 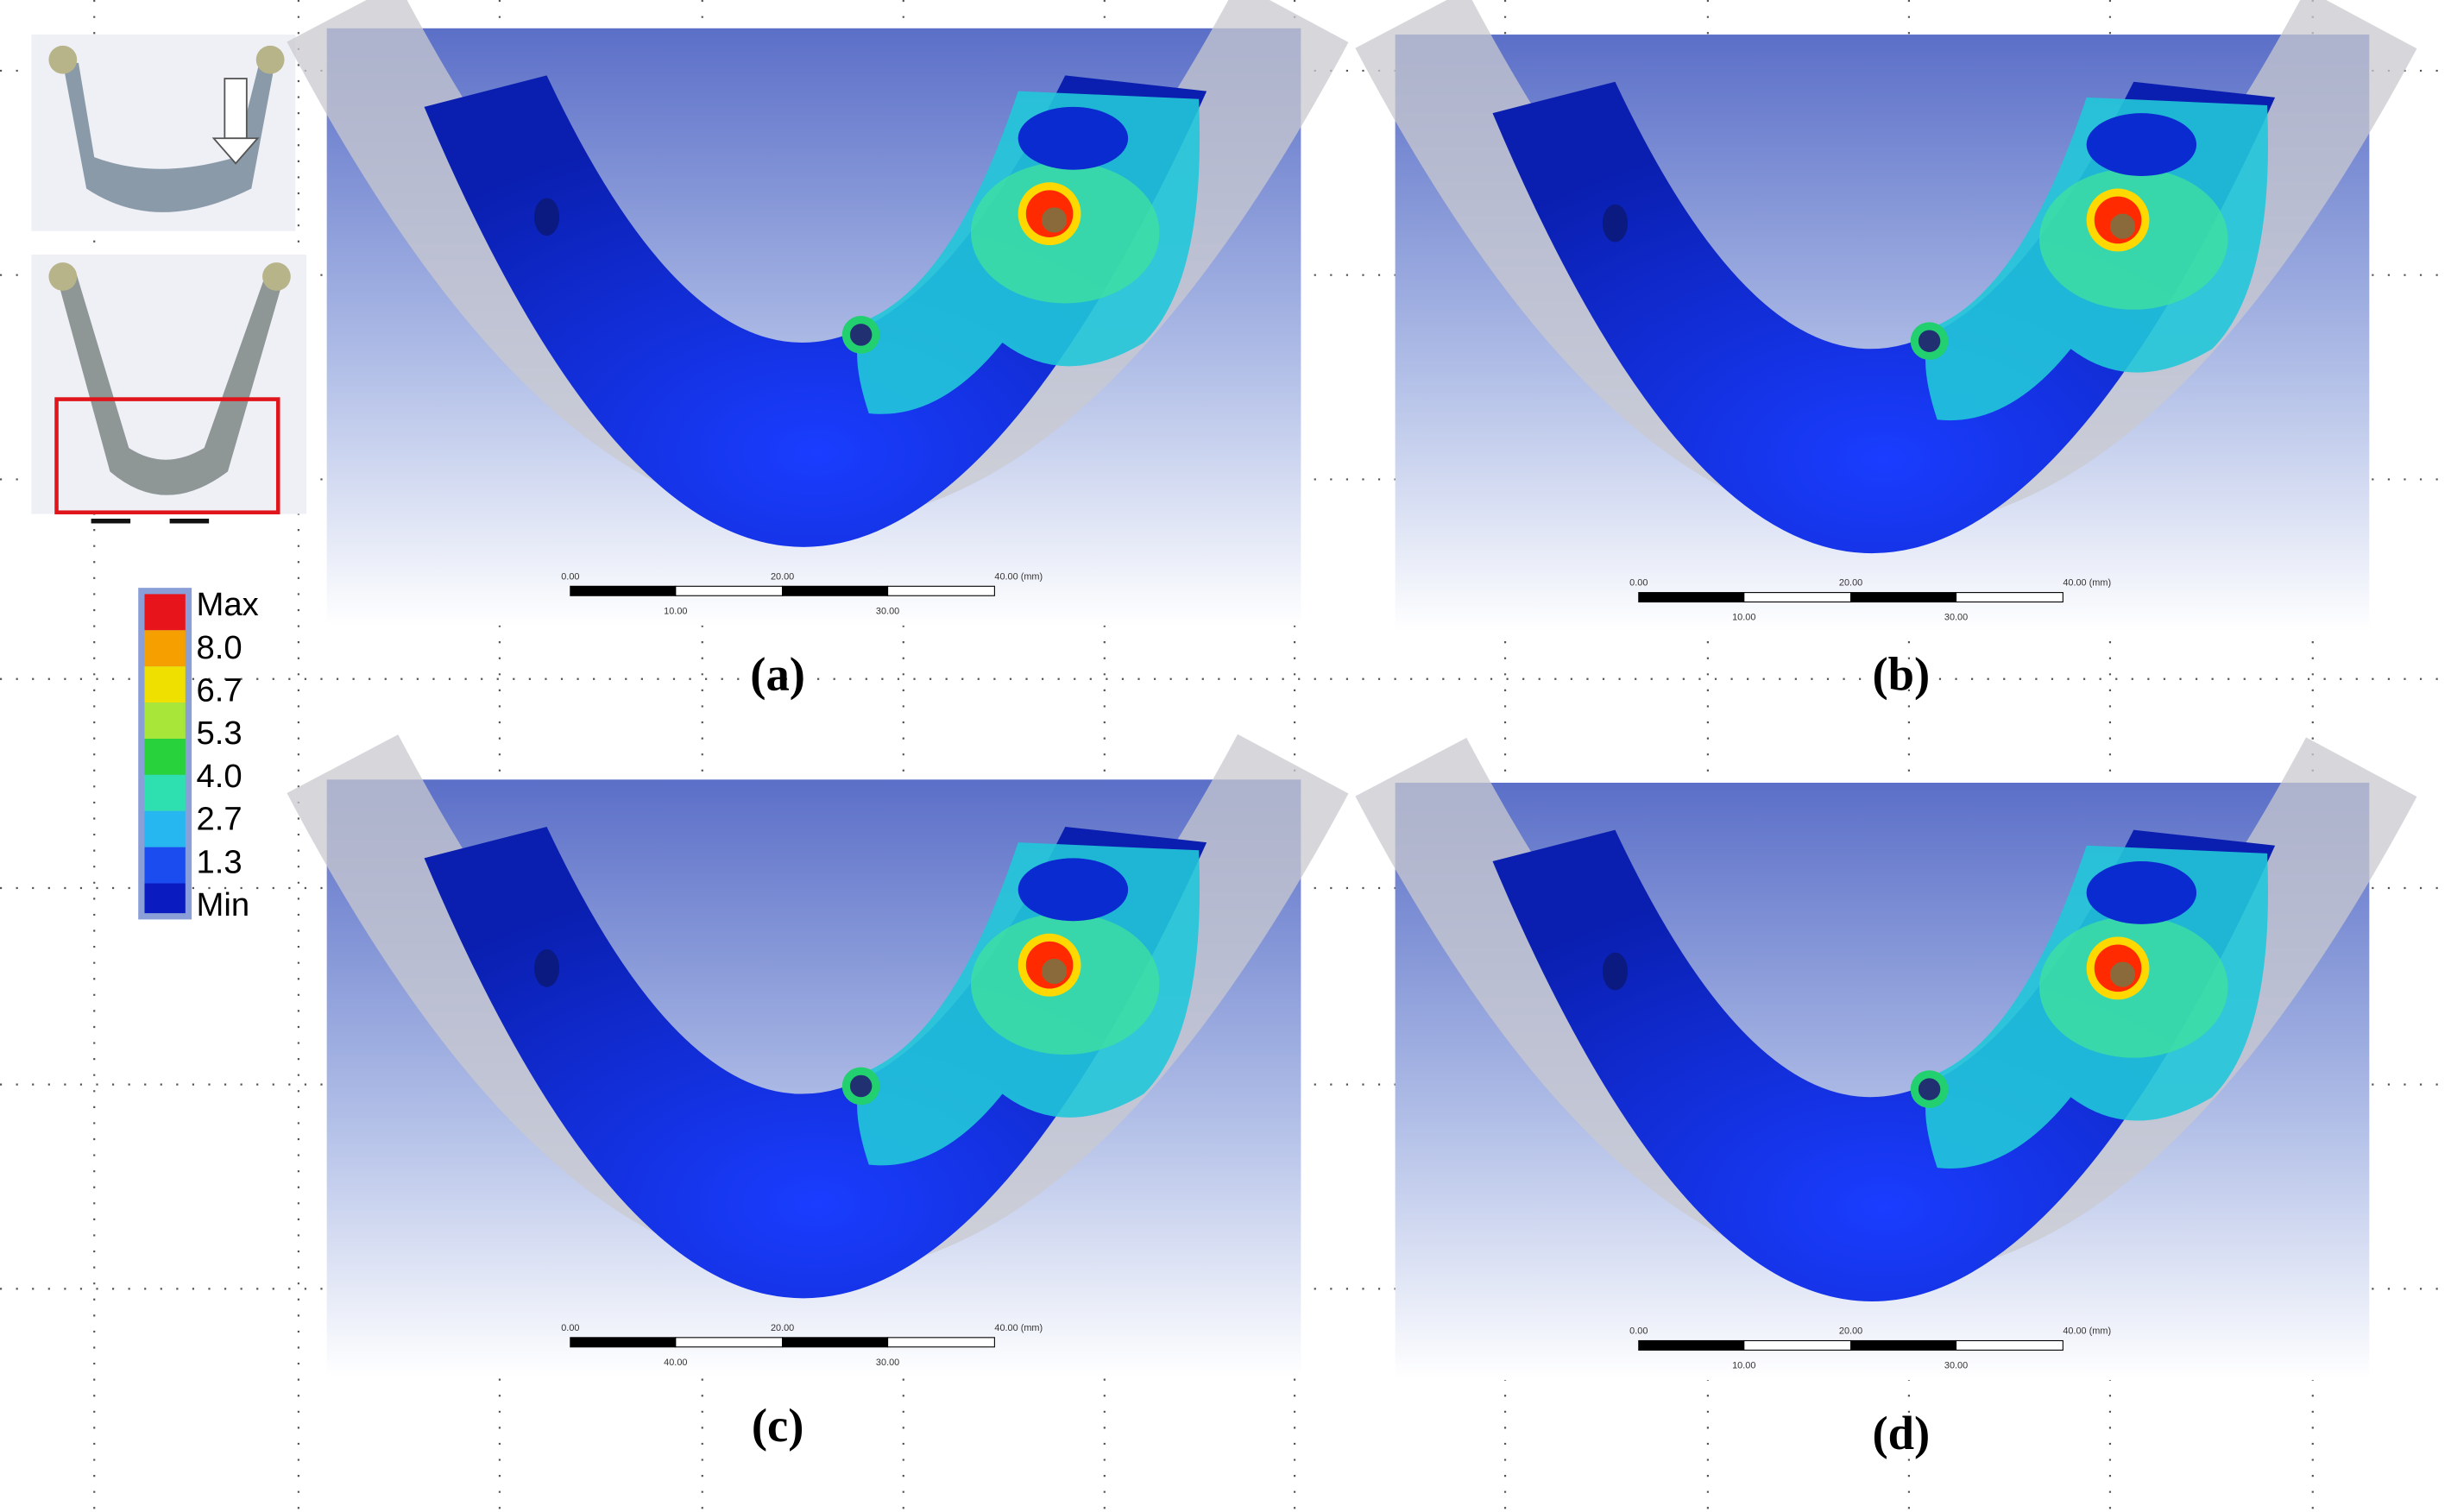 What do you see at coordinates (224, 905) in the screenshot?
I see `legend-label: Min` at bounding box center [224, 905].